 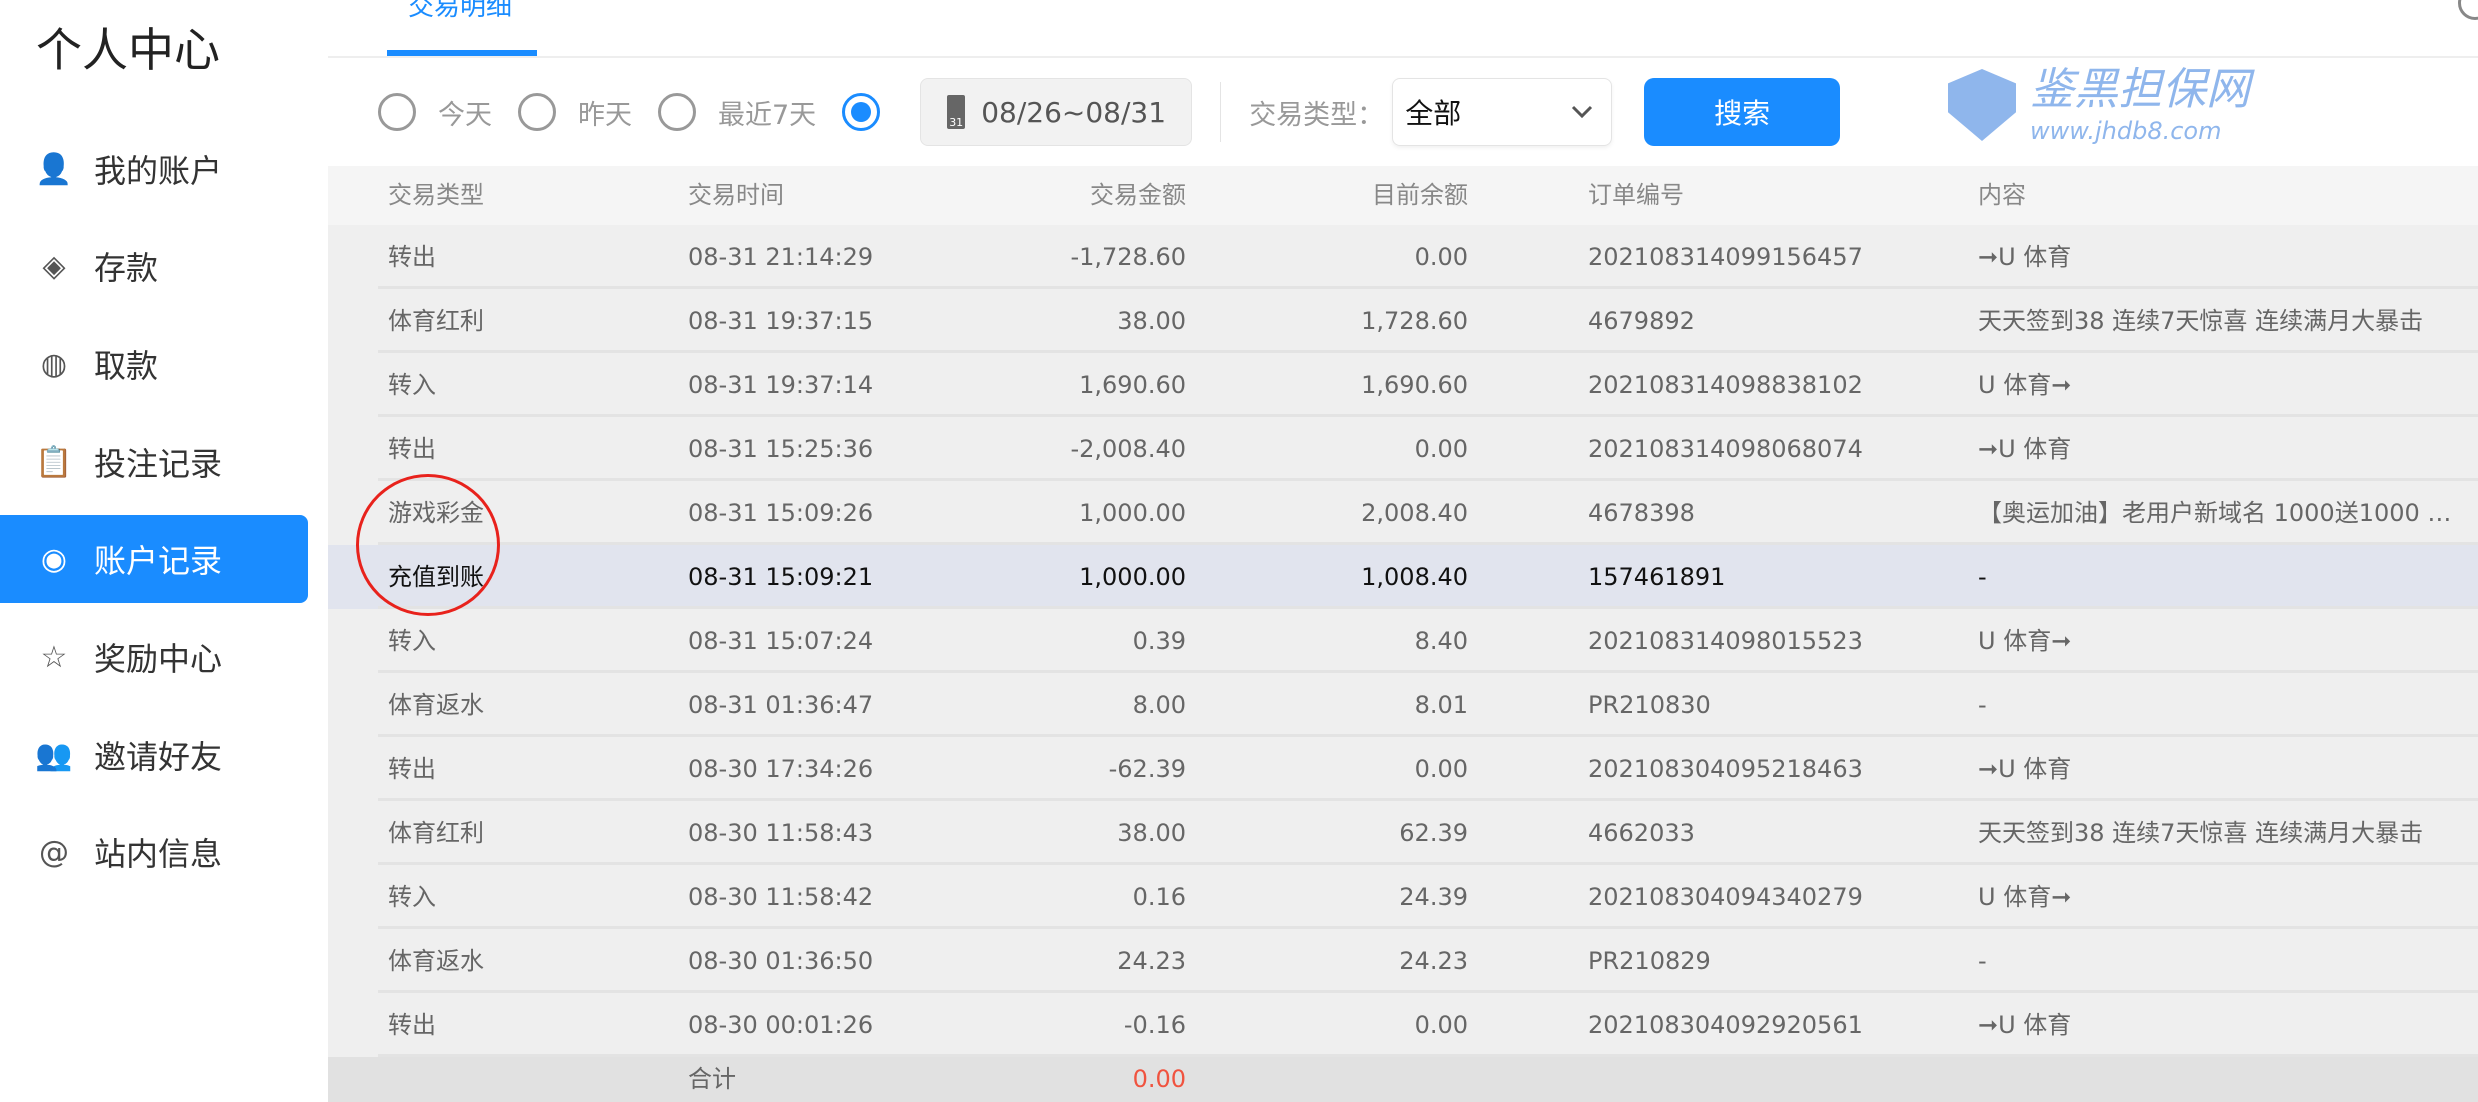 What do you see at coordinates (1074, 112) in the screenshot?
I see `date-range-value: 08/26~08/31` at bounding box center [1074, 112].